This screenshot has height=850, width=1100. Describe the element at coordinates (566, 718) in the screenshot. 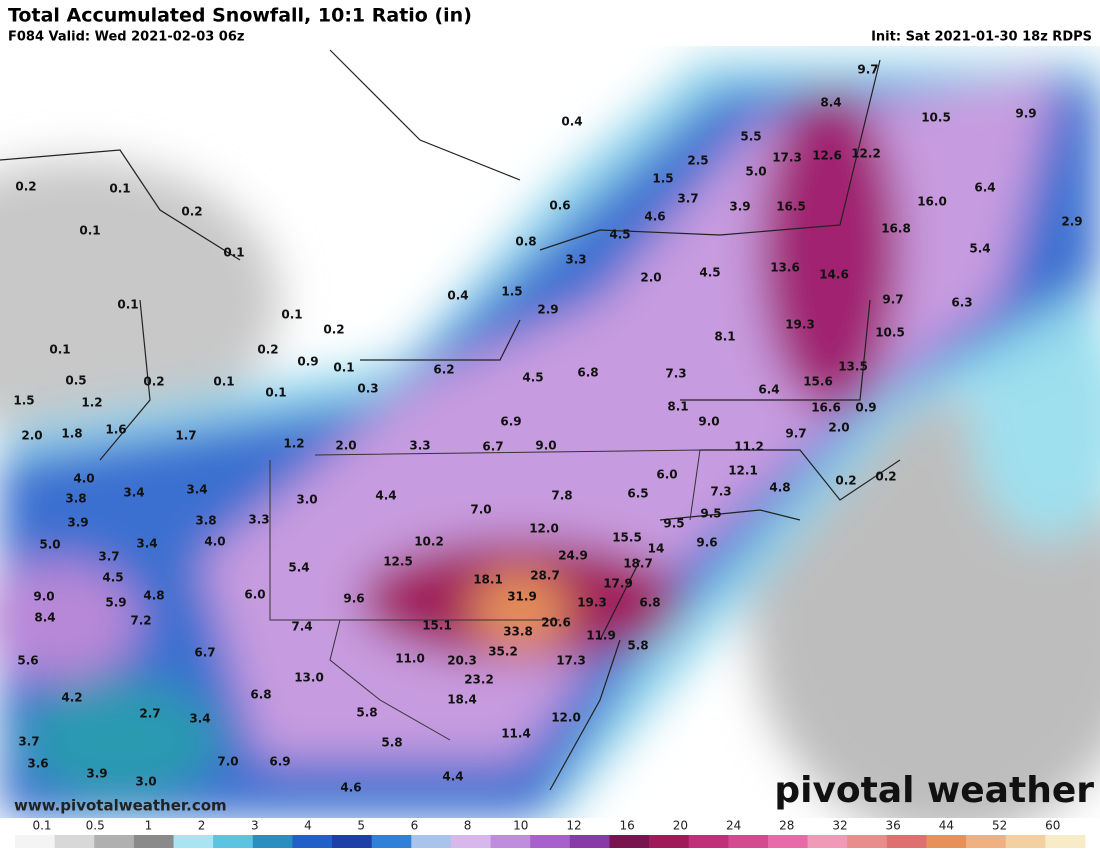

I see `snowfall-label: 12.0` at that location.